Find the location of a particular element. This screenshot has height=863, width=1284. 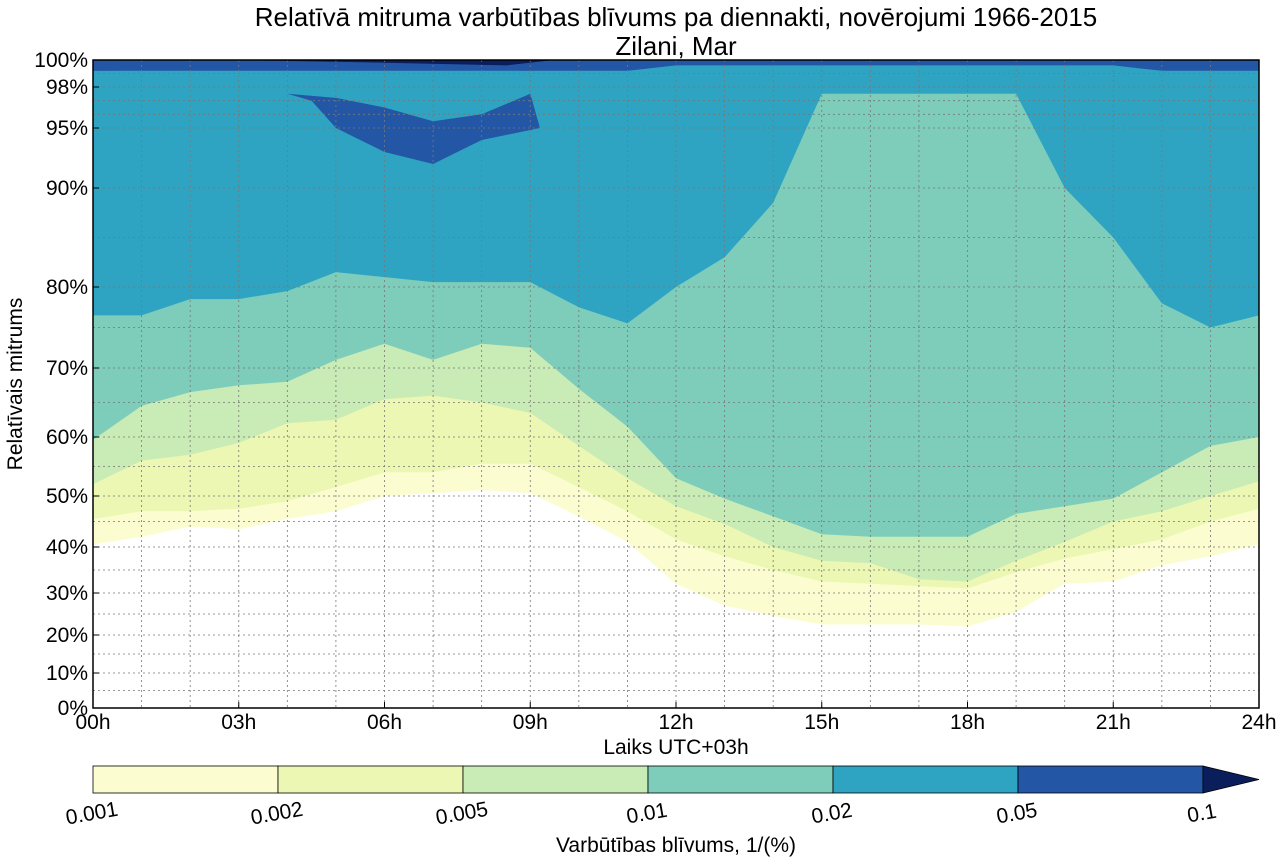

colorbar-tick-label: 0.05 is located at coordinates (1017, 814).